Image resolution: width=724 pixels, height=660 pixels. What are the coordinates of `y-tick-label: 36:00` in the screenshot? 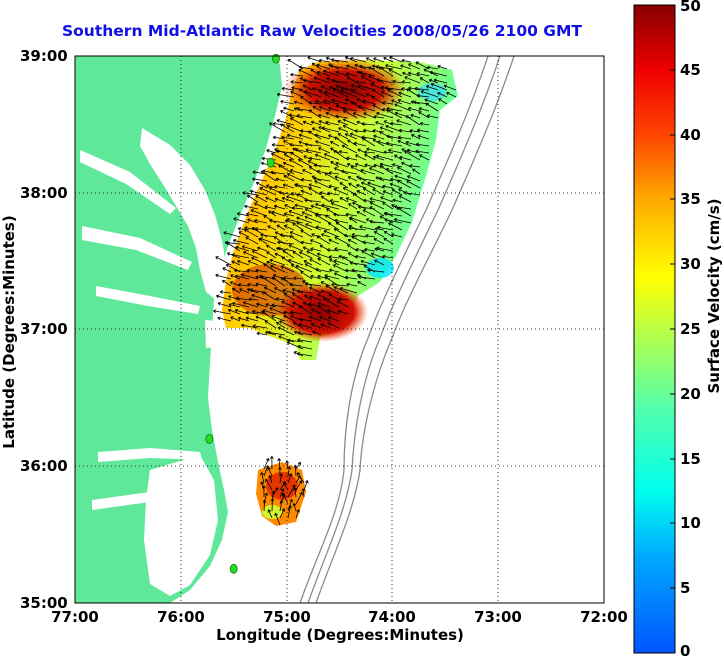 It's located at (44, 466).